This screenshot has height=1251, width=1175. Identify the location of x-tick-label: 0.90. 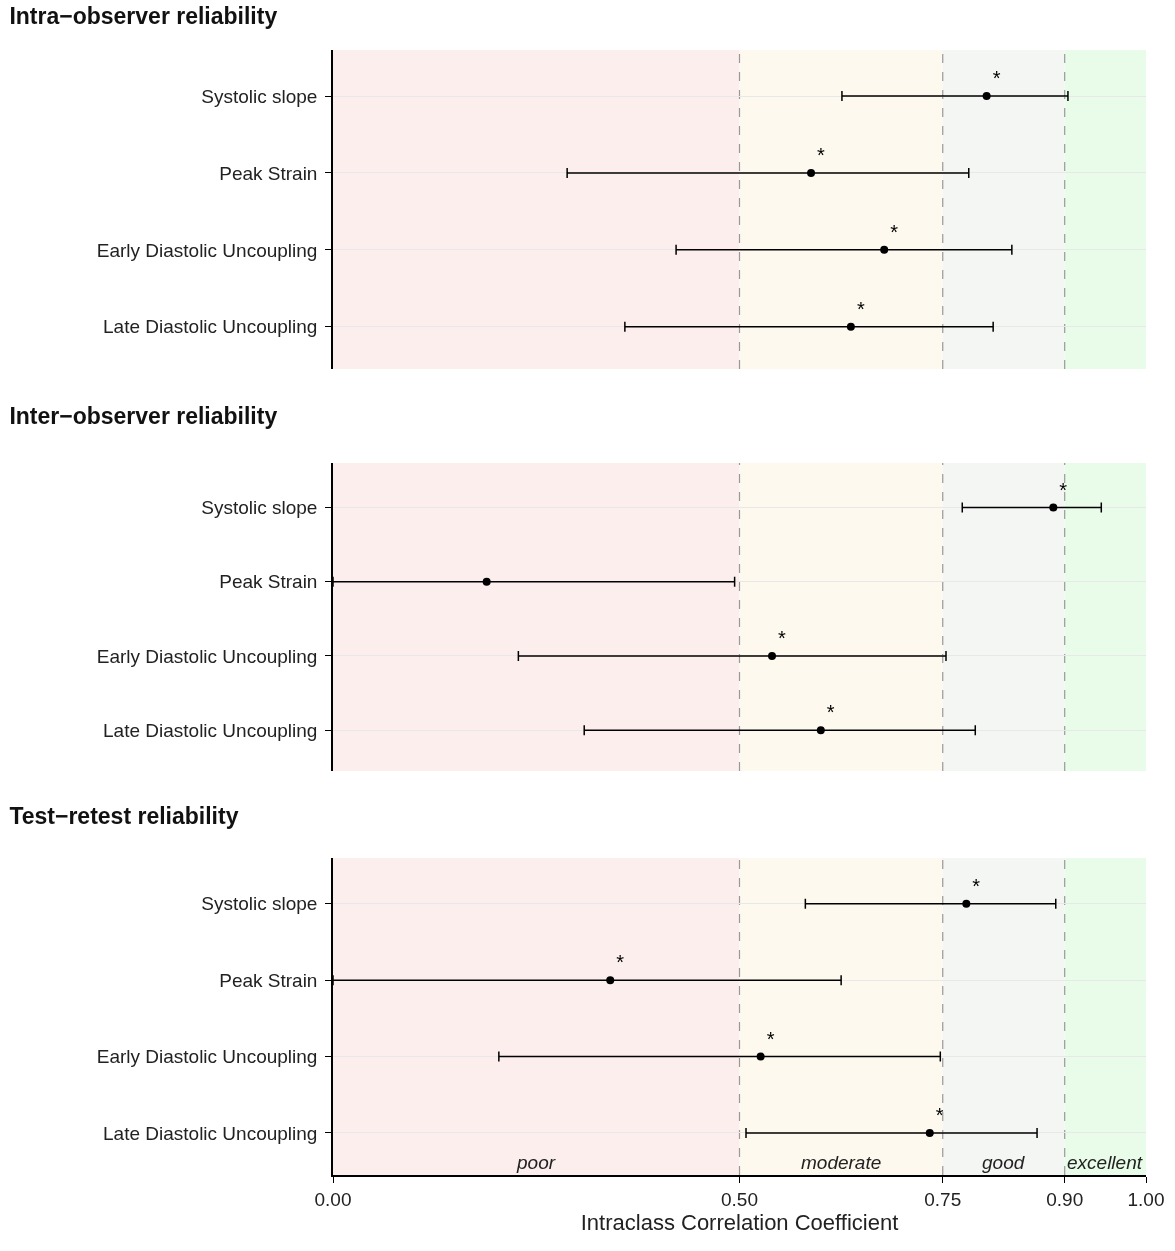
(1065, 1199).